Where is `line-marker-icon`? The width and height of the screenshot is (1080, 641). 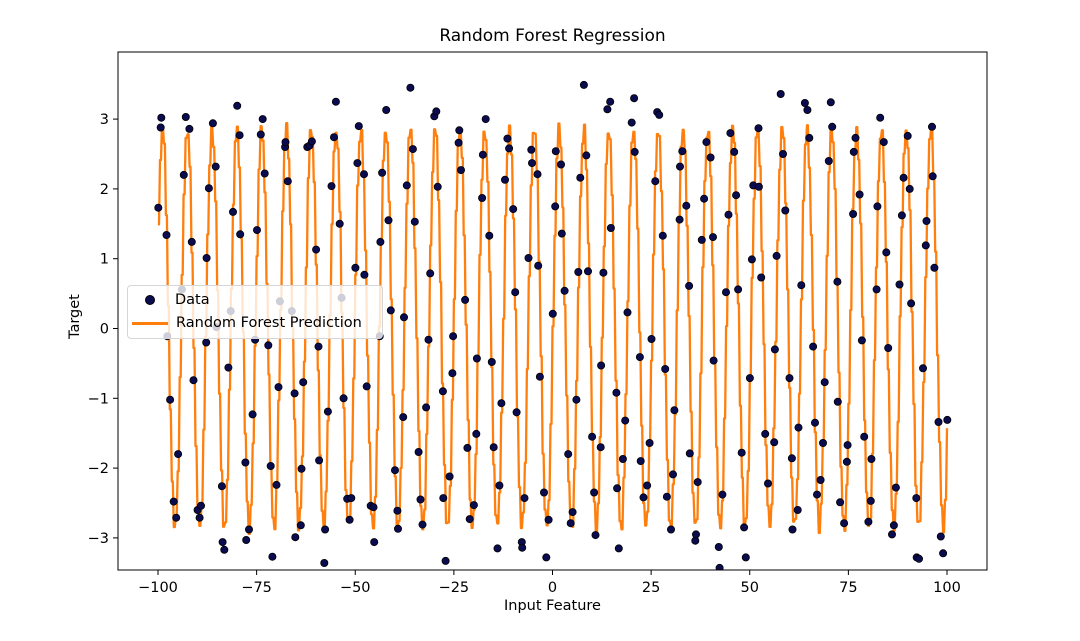 line-marker-icon is located at coordinates (150, 323).